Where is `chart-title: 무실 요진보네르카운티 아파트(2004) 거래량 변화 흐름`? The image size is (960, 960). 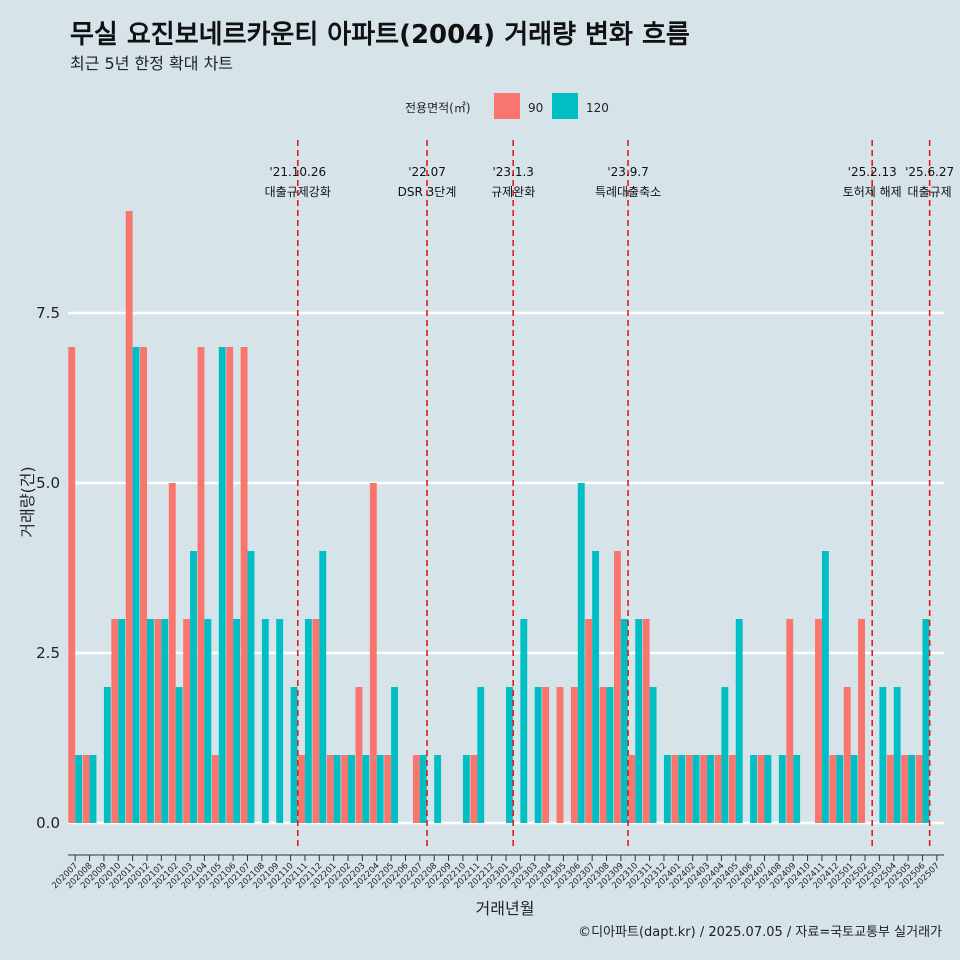
chart-title: 무실 요진보네르카운티 아파트(2004) 거래량 변화 흐름 is located at coordinates (380, 35).